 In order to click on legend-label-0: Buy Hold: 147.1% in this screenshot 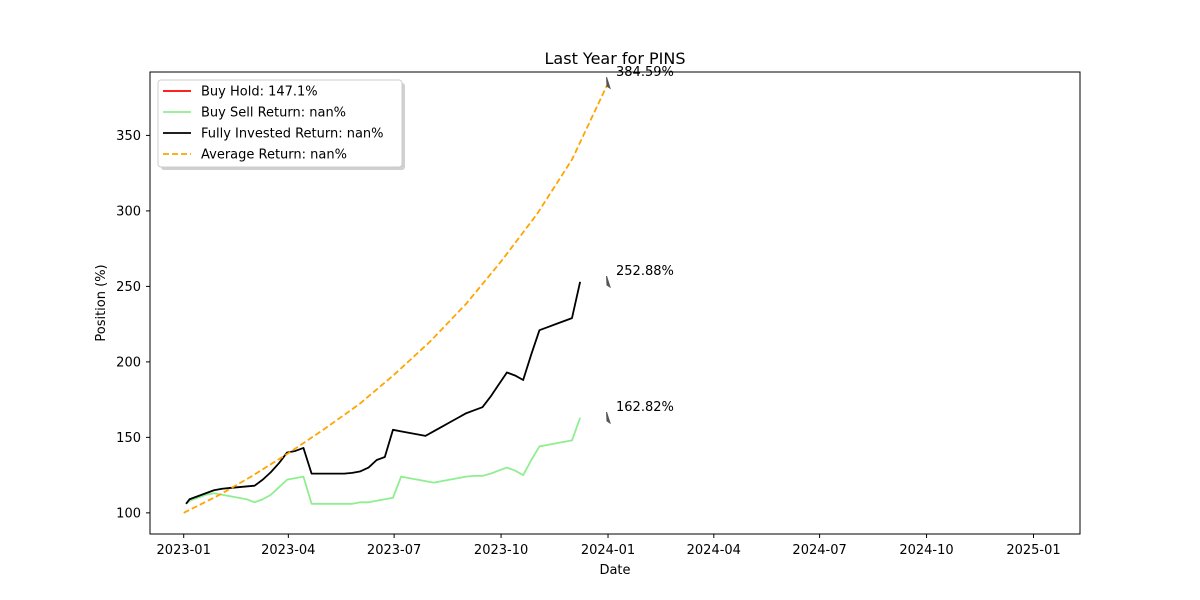, I will do `click(259, 92)`.